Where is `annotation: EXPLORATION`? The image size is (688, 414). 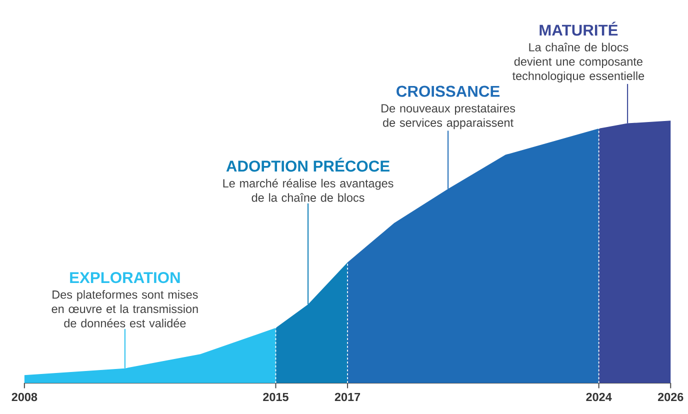 annotation: EXPLORATION is located at coordinates (125, 277).